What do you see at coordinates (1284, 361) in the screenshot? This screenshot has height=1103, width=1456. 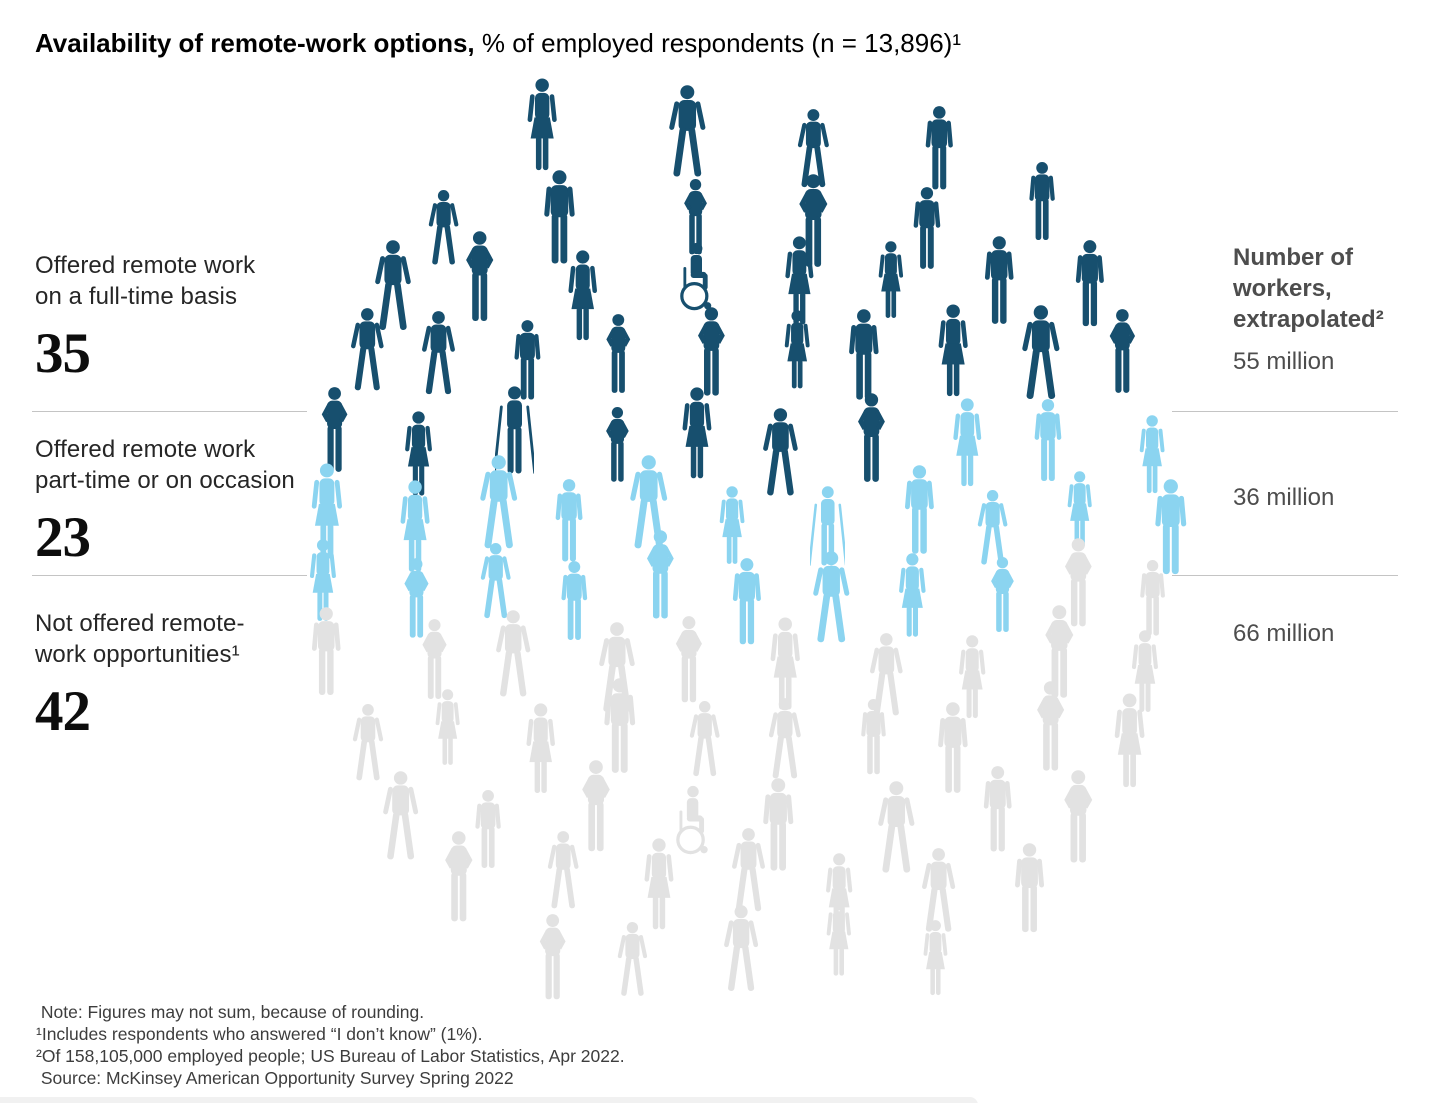 I see `workers-value-full-time: 55 million` at bounding box center [1284, 361].